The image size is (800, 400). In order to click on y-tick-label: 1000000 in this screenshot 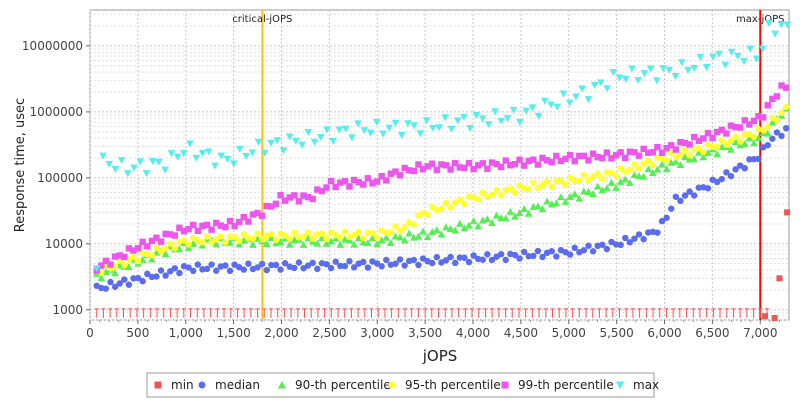, I will do `click(56, 112)`.